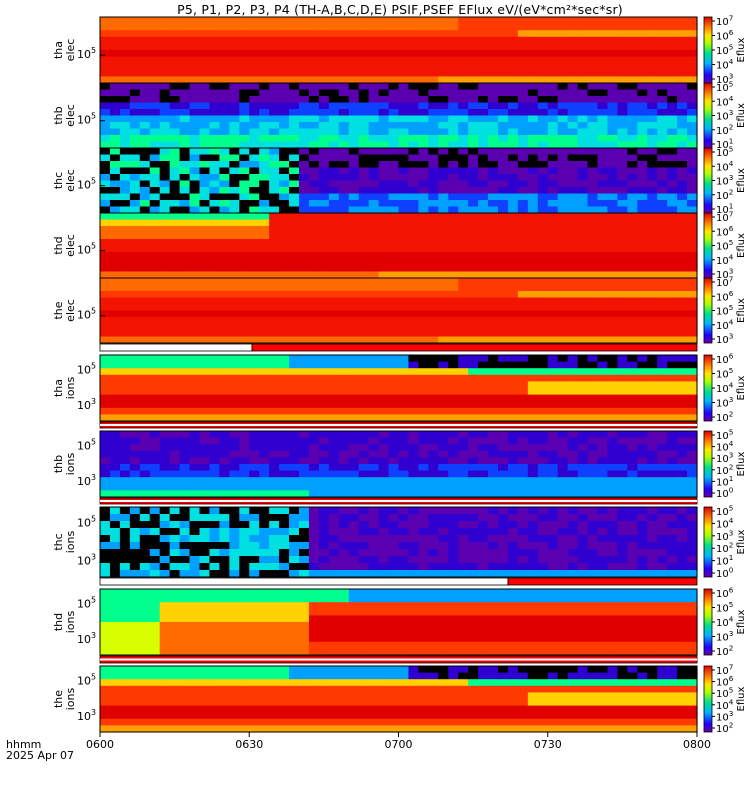 The image size is (750, 800). Describe the element at coordinates (725, 493) in the screenshot. I see `colorbar-tick-label: 10⁰` at that location.